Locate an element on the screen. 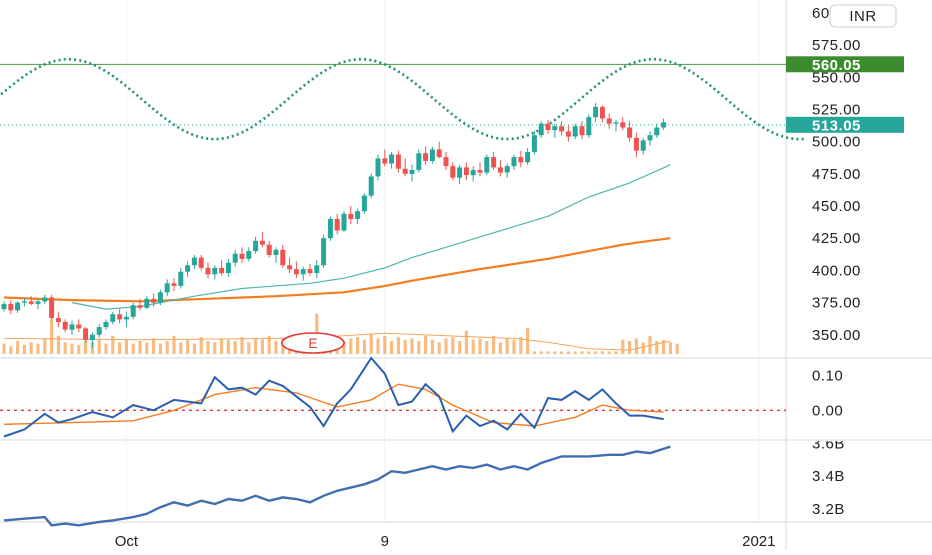  last-price-tag: 513.05 is located at coordinates (845, 125).